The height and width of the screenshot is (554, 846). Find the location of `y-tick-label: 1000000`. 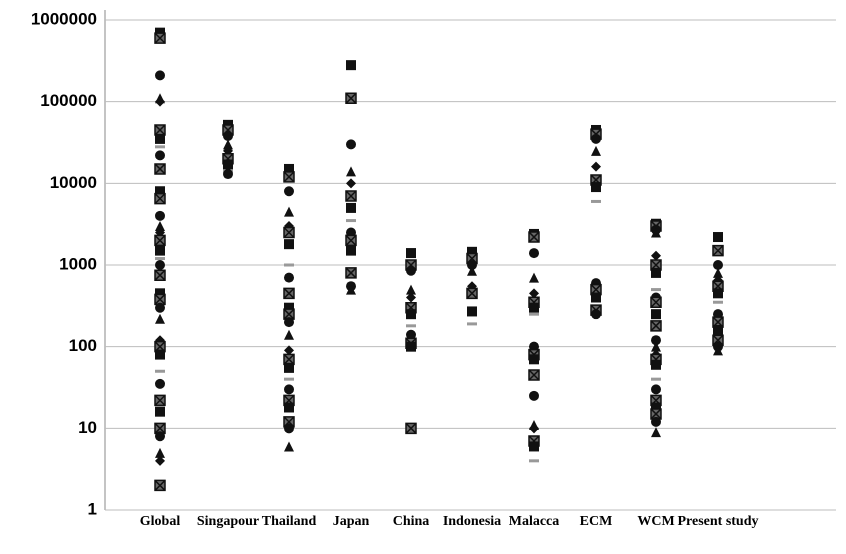

y-tick-label: 1000000 is located at coordinates (64, 18).